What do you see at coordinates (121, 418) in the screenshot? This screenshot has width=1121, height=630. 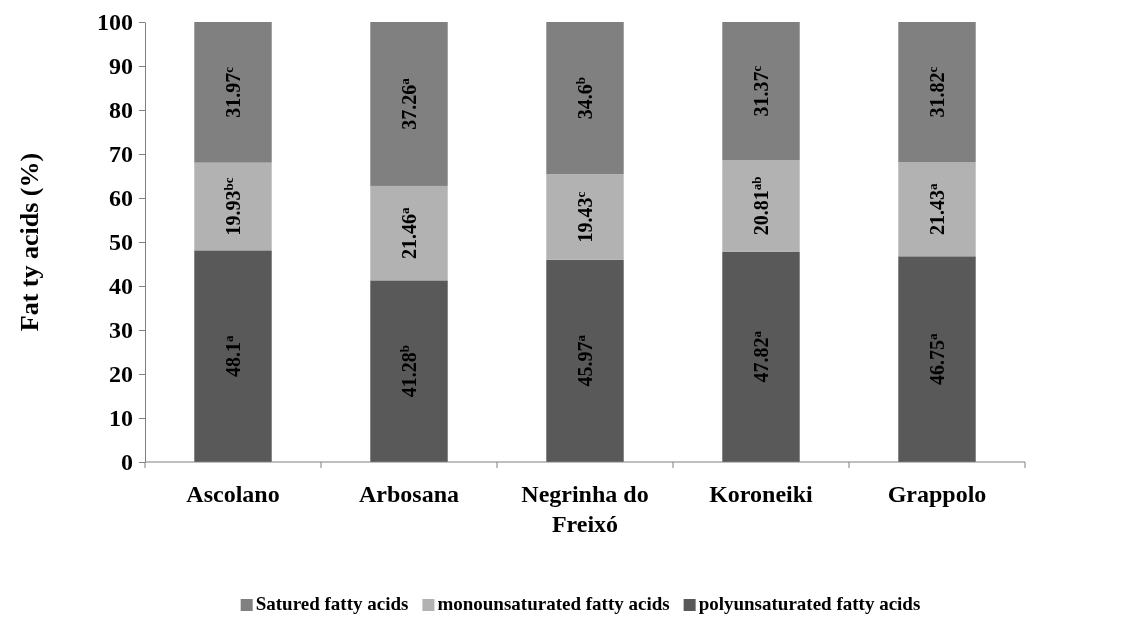 I see `y-tick-label: 10` at bounding box center [121, 418].